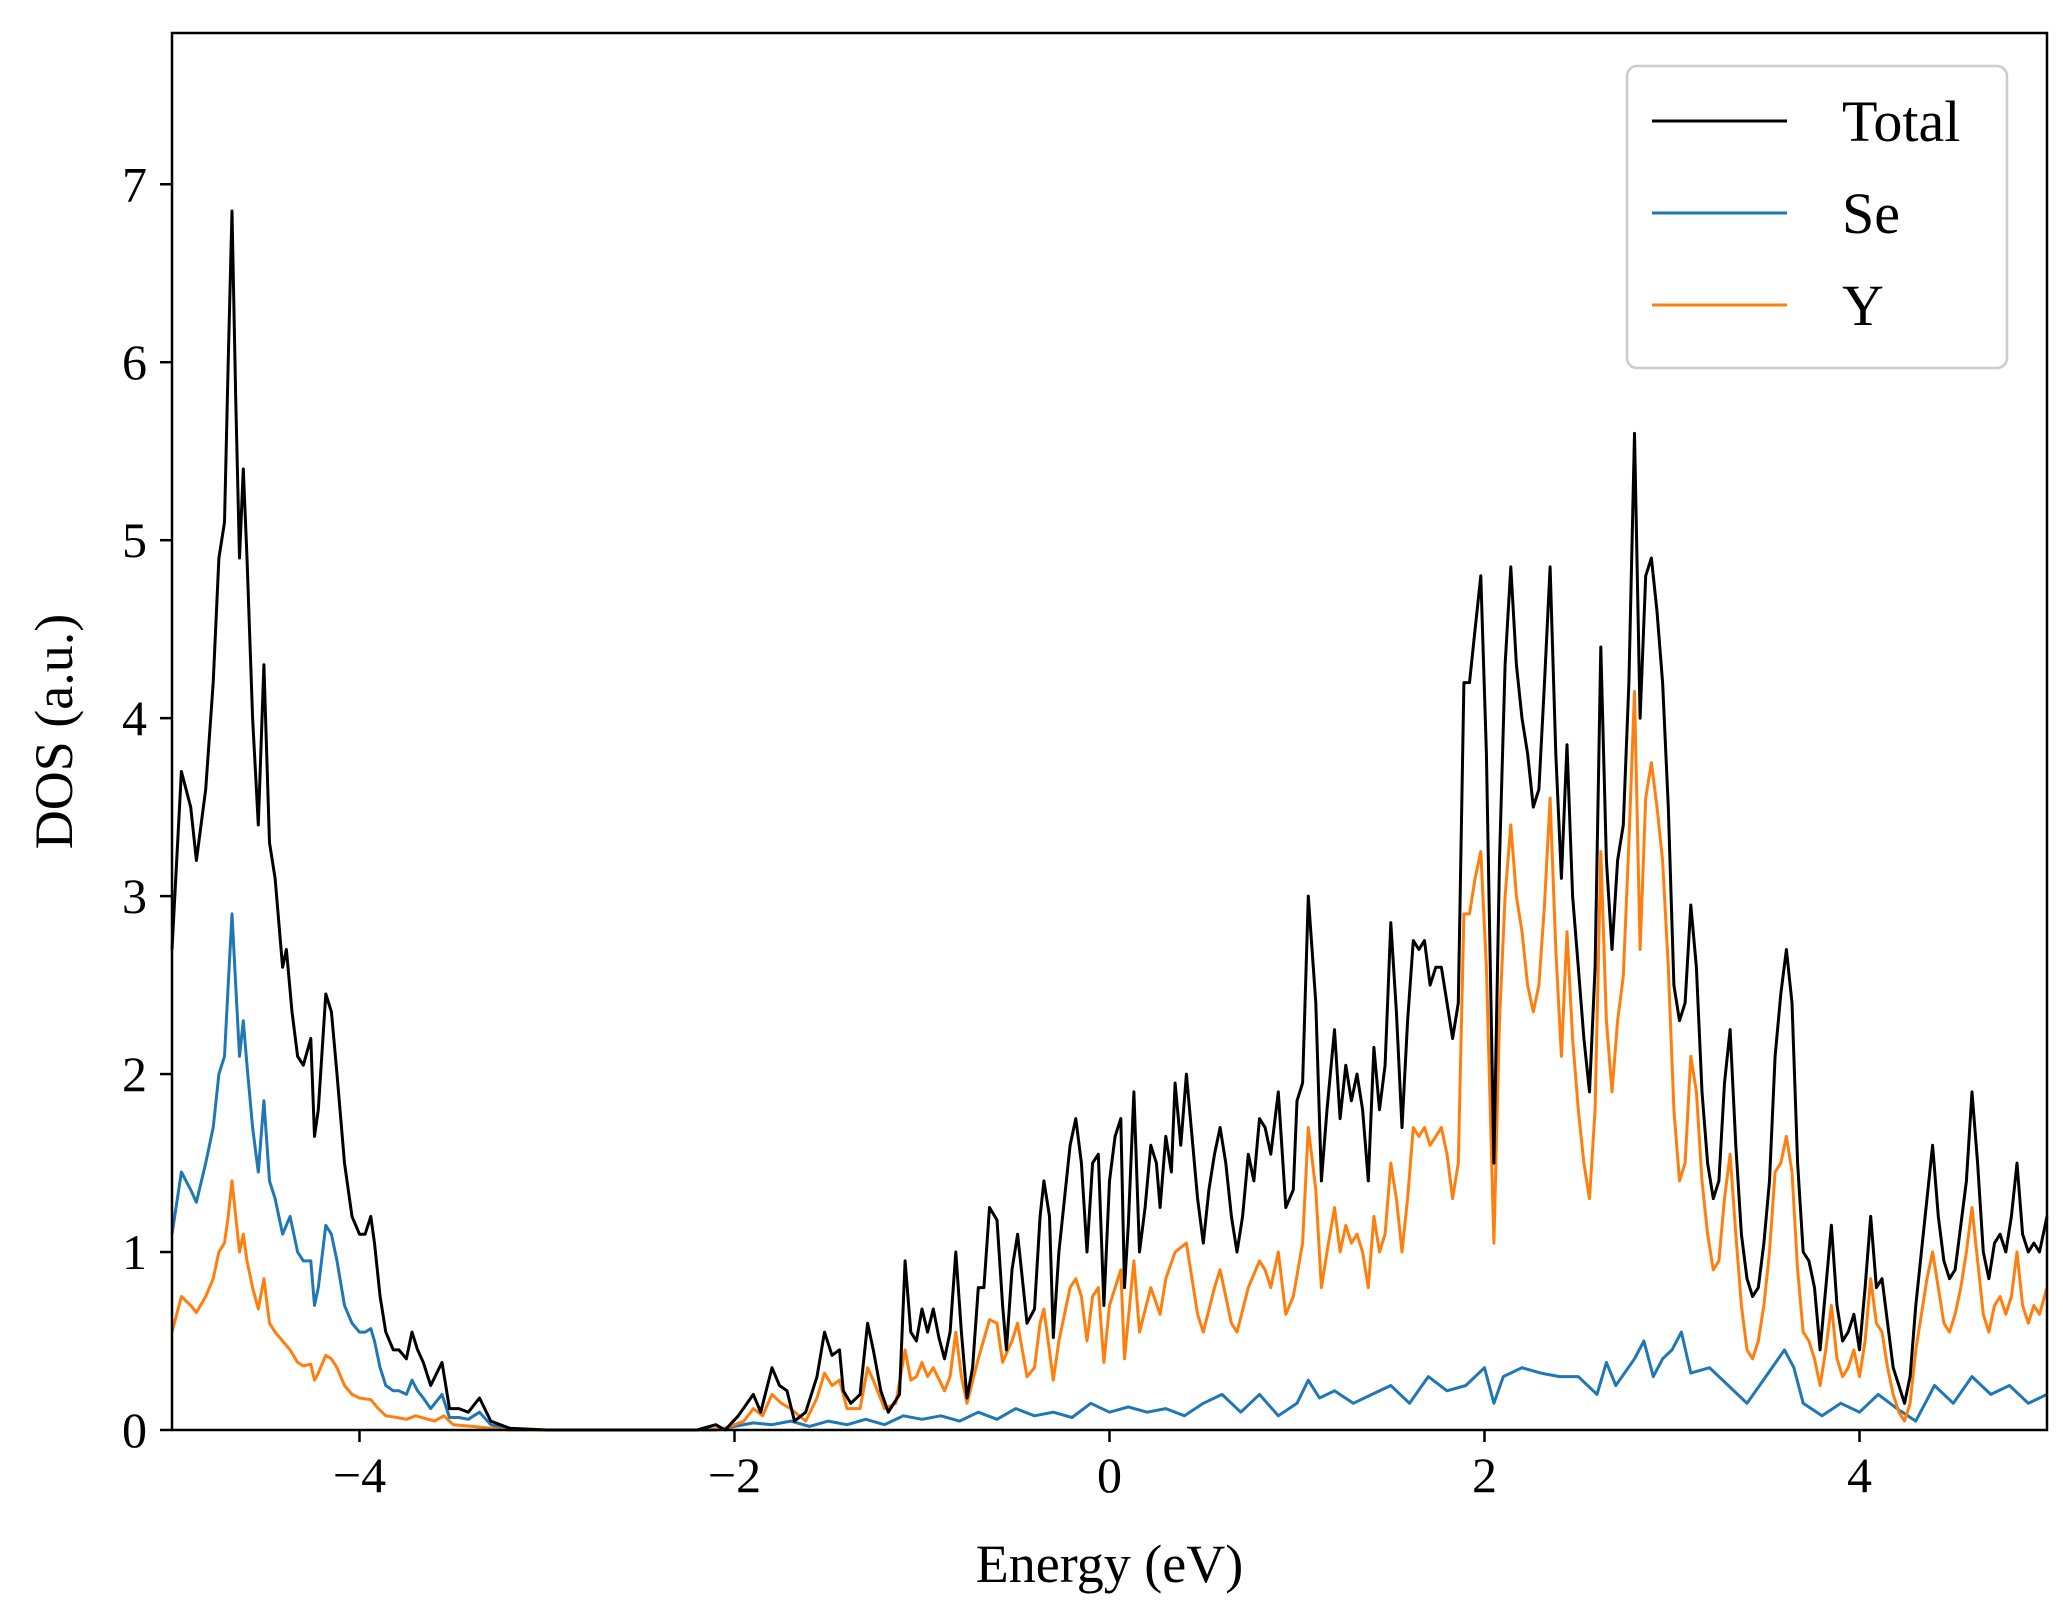  What do you see at coordinates (134, 1252) in the screenshot?
I see `y-tick-label: 1` at bounding box center [134, 1252].